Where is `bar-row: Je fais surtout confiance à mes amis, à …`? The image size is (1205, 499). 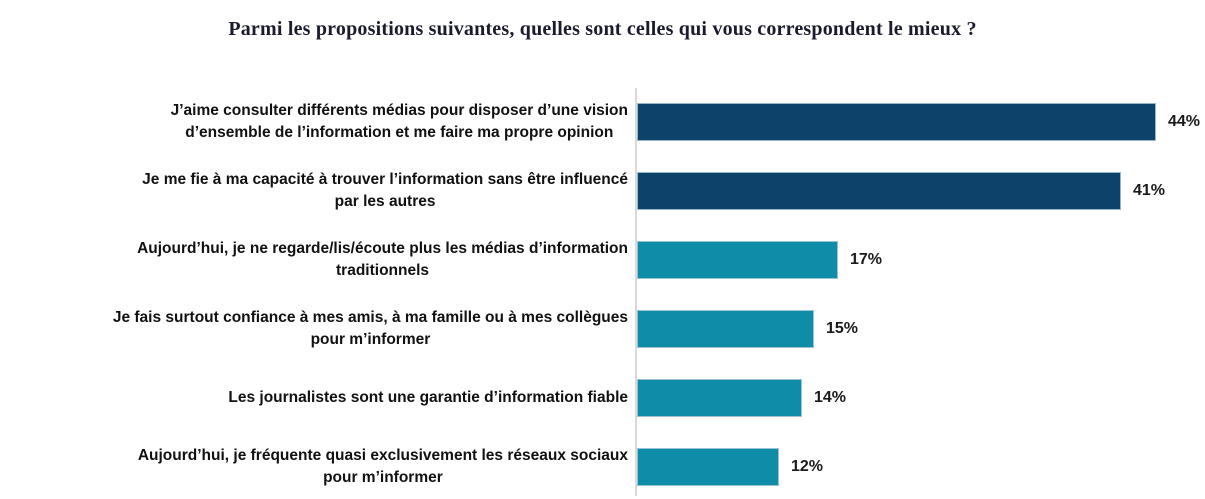
bar-row: Je fais surtout confiance à mes amis, à … is located at coordinates (602, 329).